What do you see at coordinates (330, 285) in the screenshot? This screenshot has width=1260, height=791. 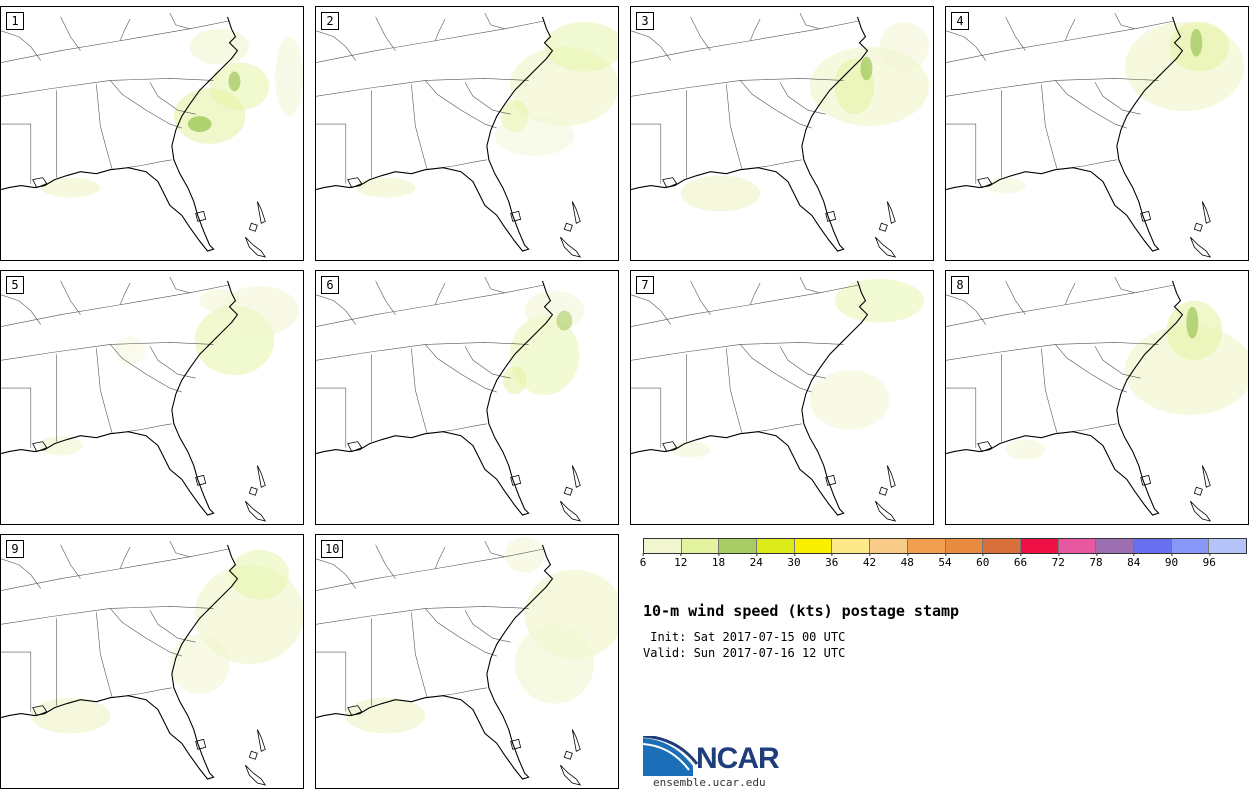 I see `member-label: 6` at bounding box center [330, 285].